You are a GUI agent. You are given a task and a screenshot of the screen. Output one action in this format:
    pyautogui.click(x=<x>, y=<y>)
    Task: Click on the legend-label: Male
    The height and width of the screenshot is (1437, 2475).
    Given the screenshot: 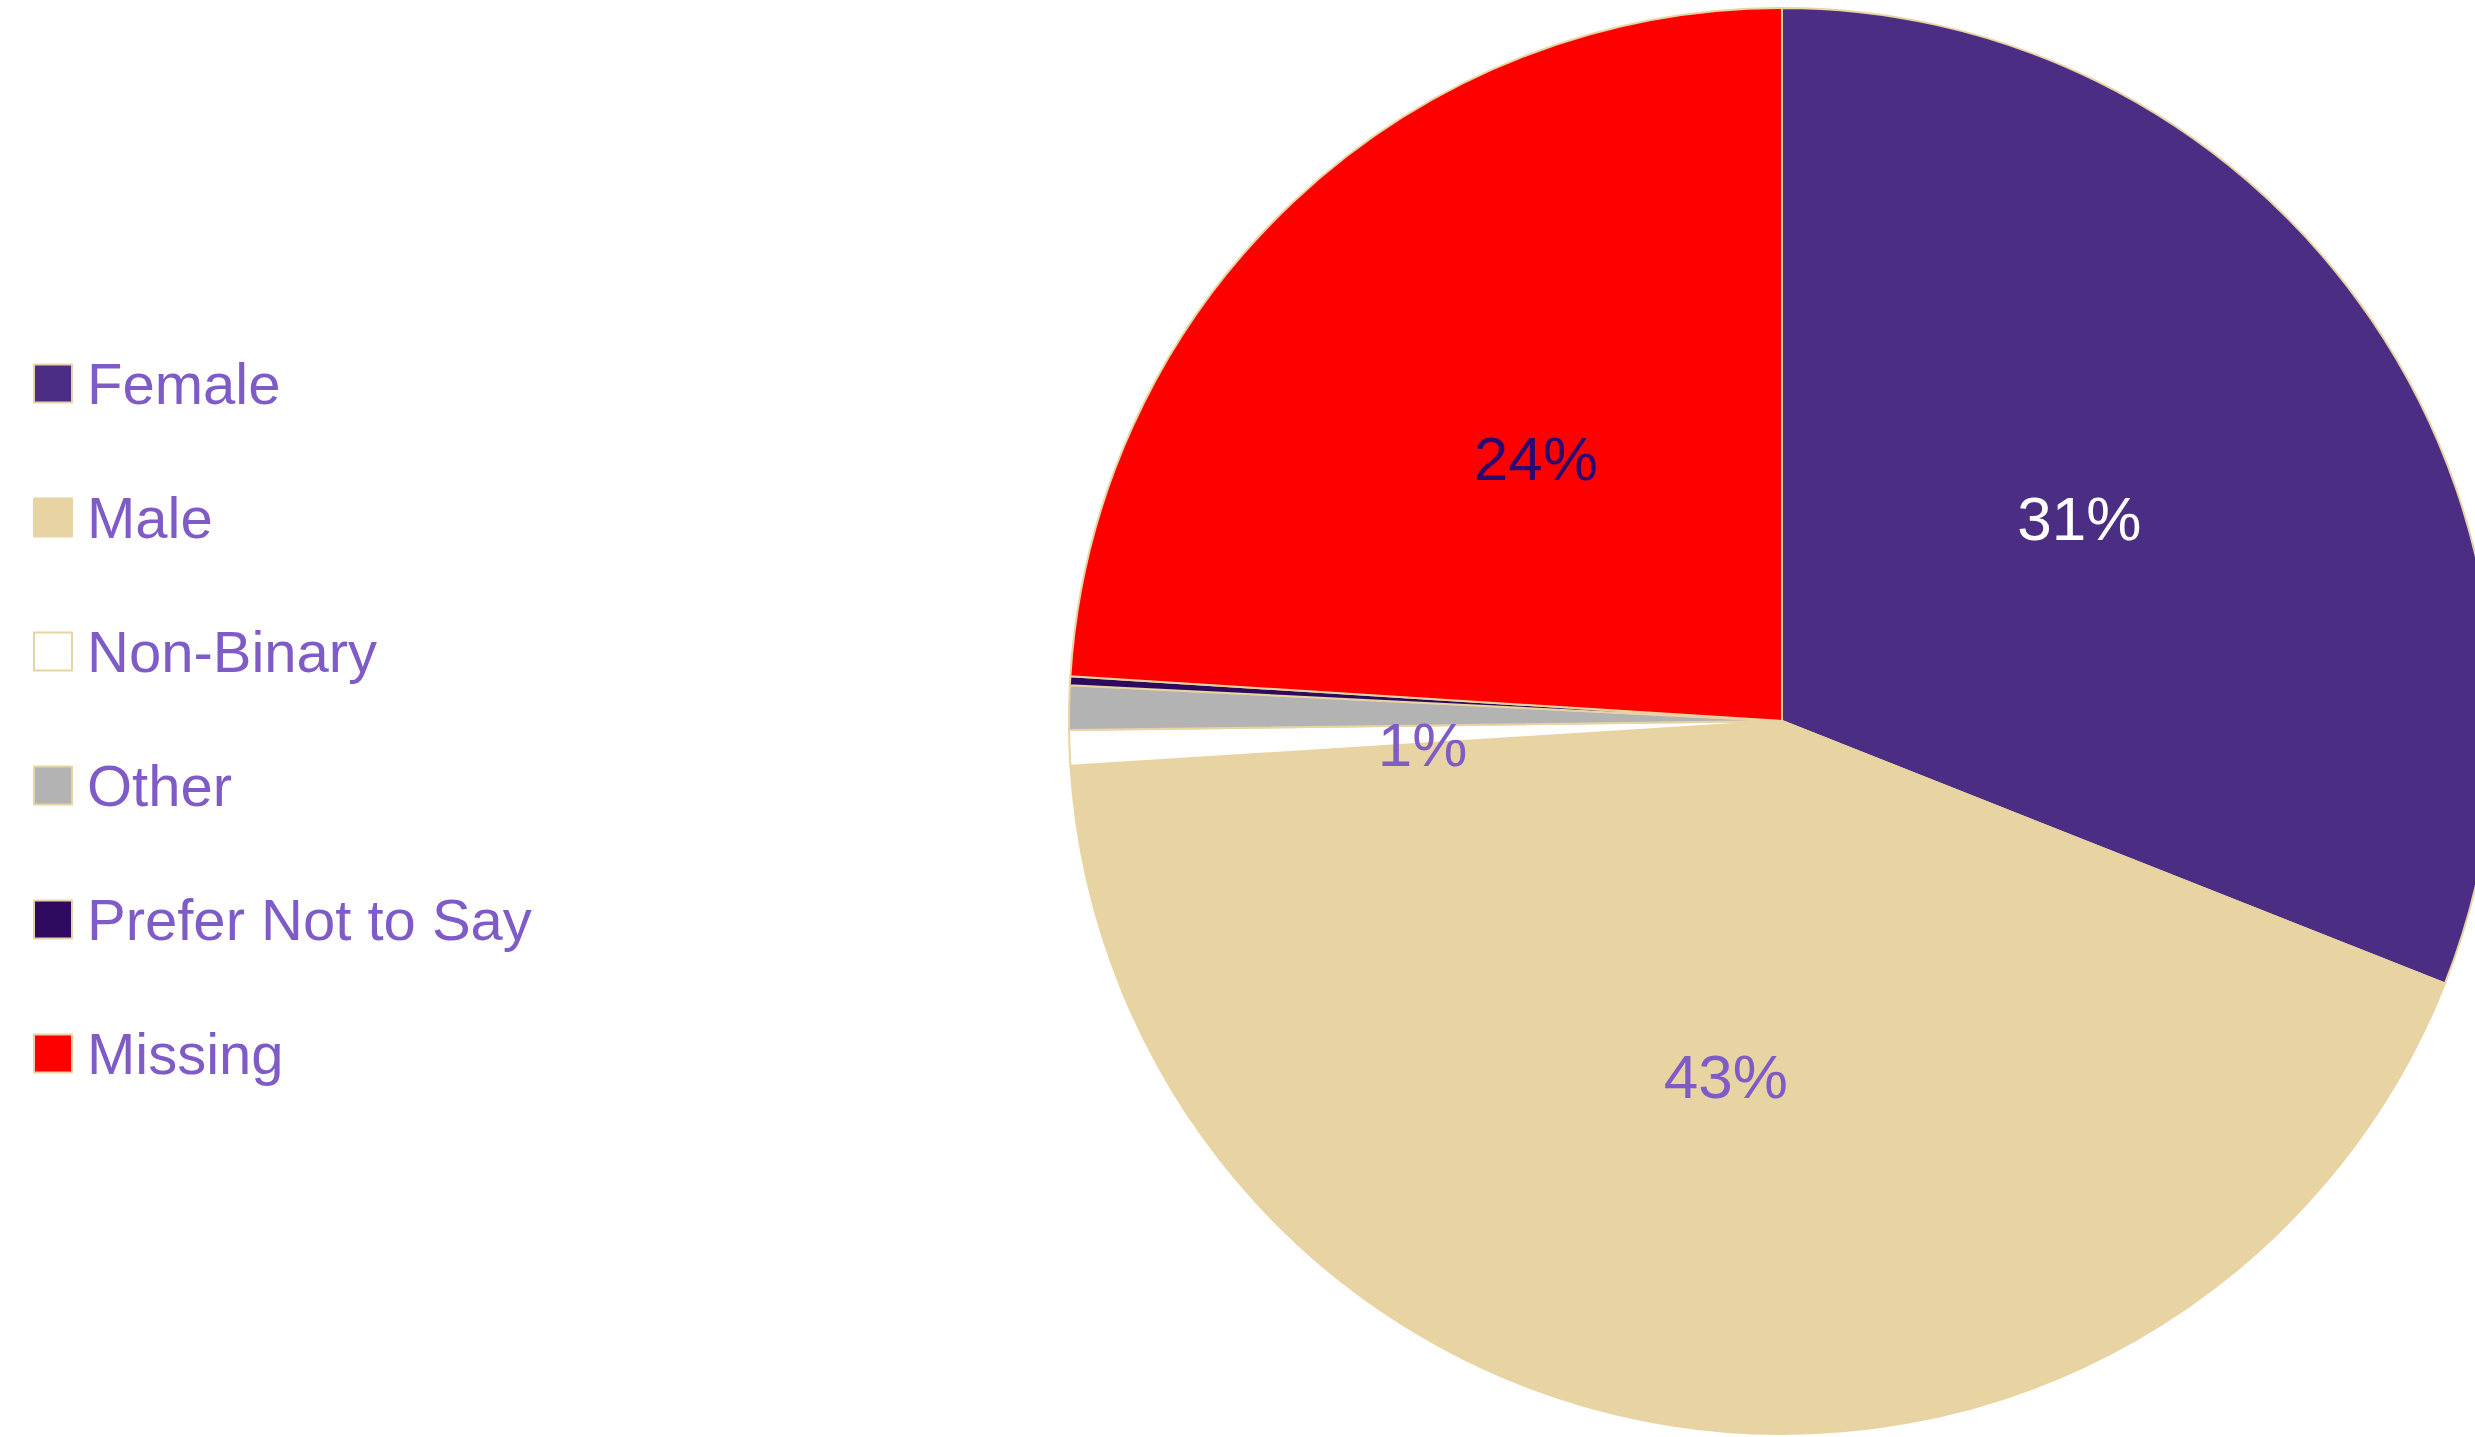 What is the action you would take?
    pyautogui.click(x=150, y=517)
    